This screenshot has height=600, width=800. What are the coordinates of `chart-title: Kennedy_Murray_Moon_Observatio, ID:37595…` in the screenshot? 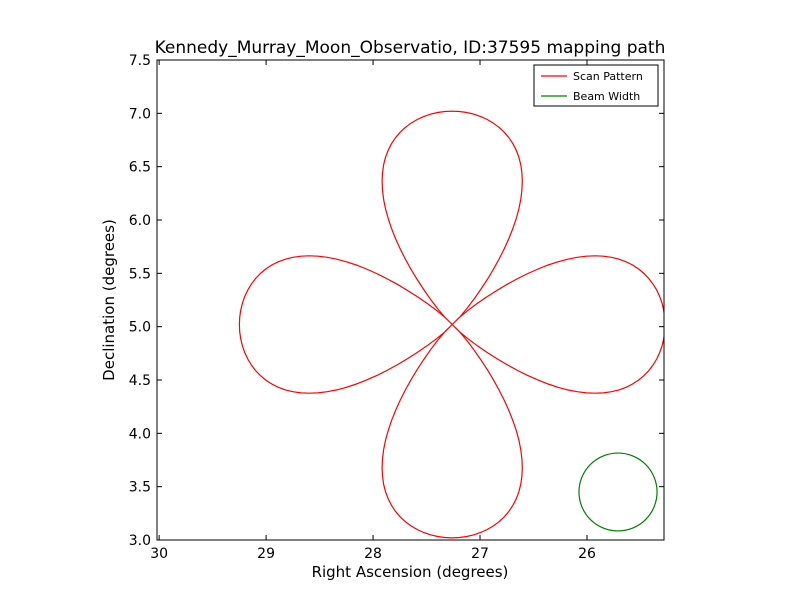 It's located at (410, 48).